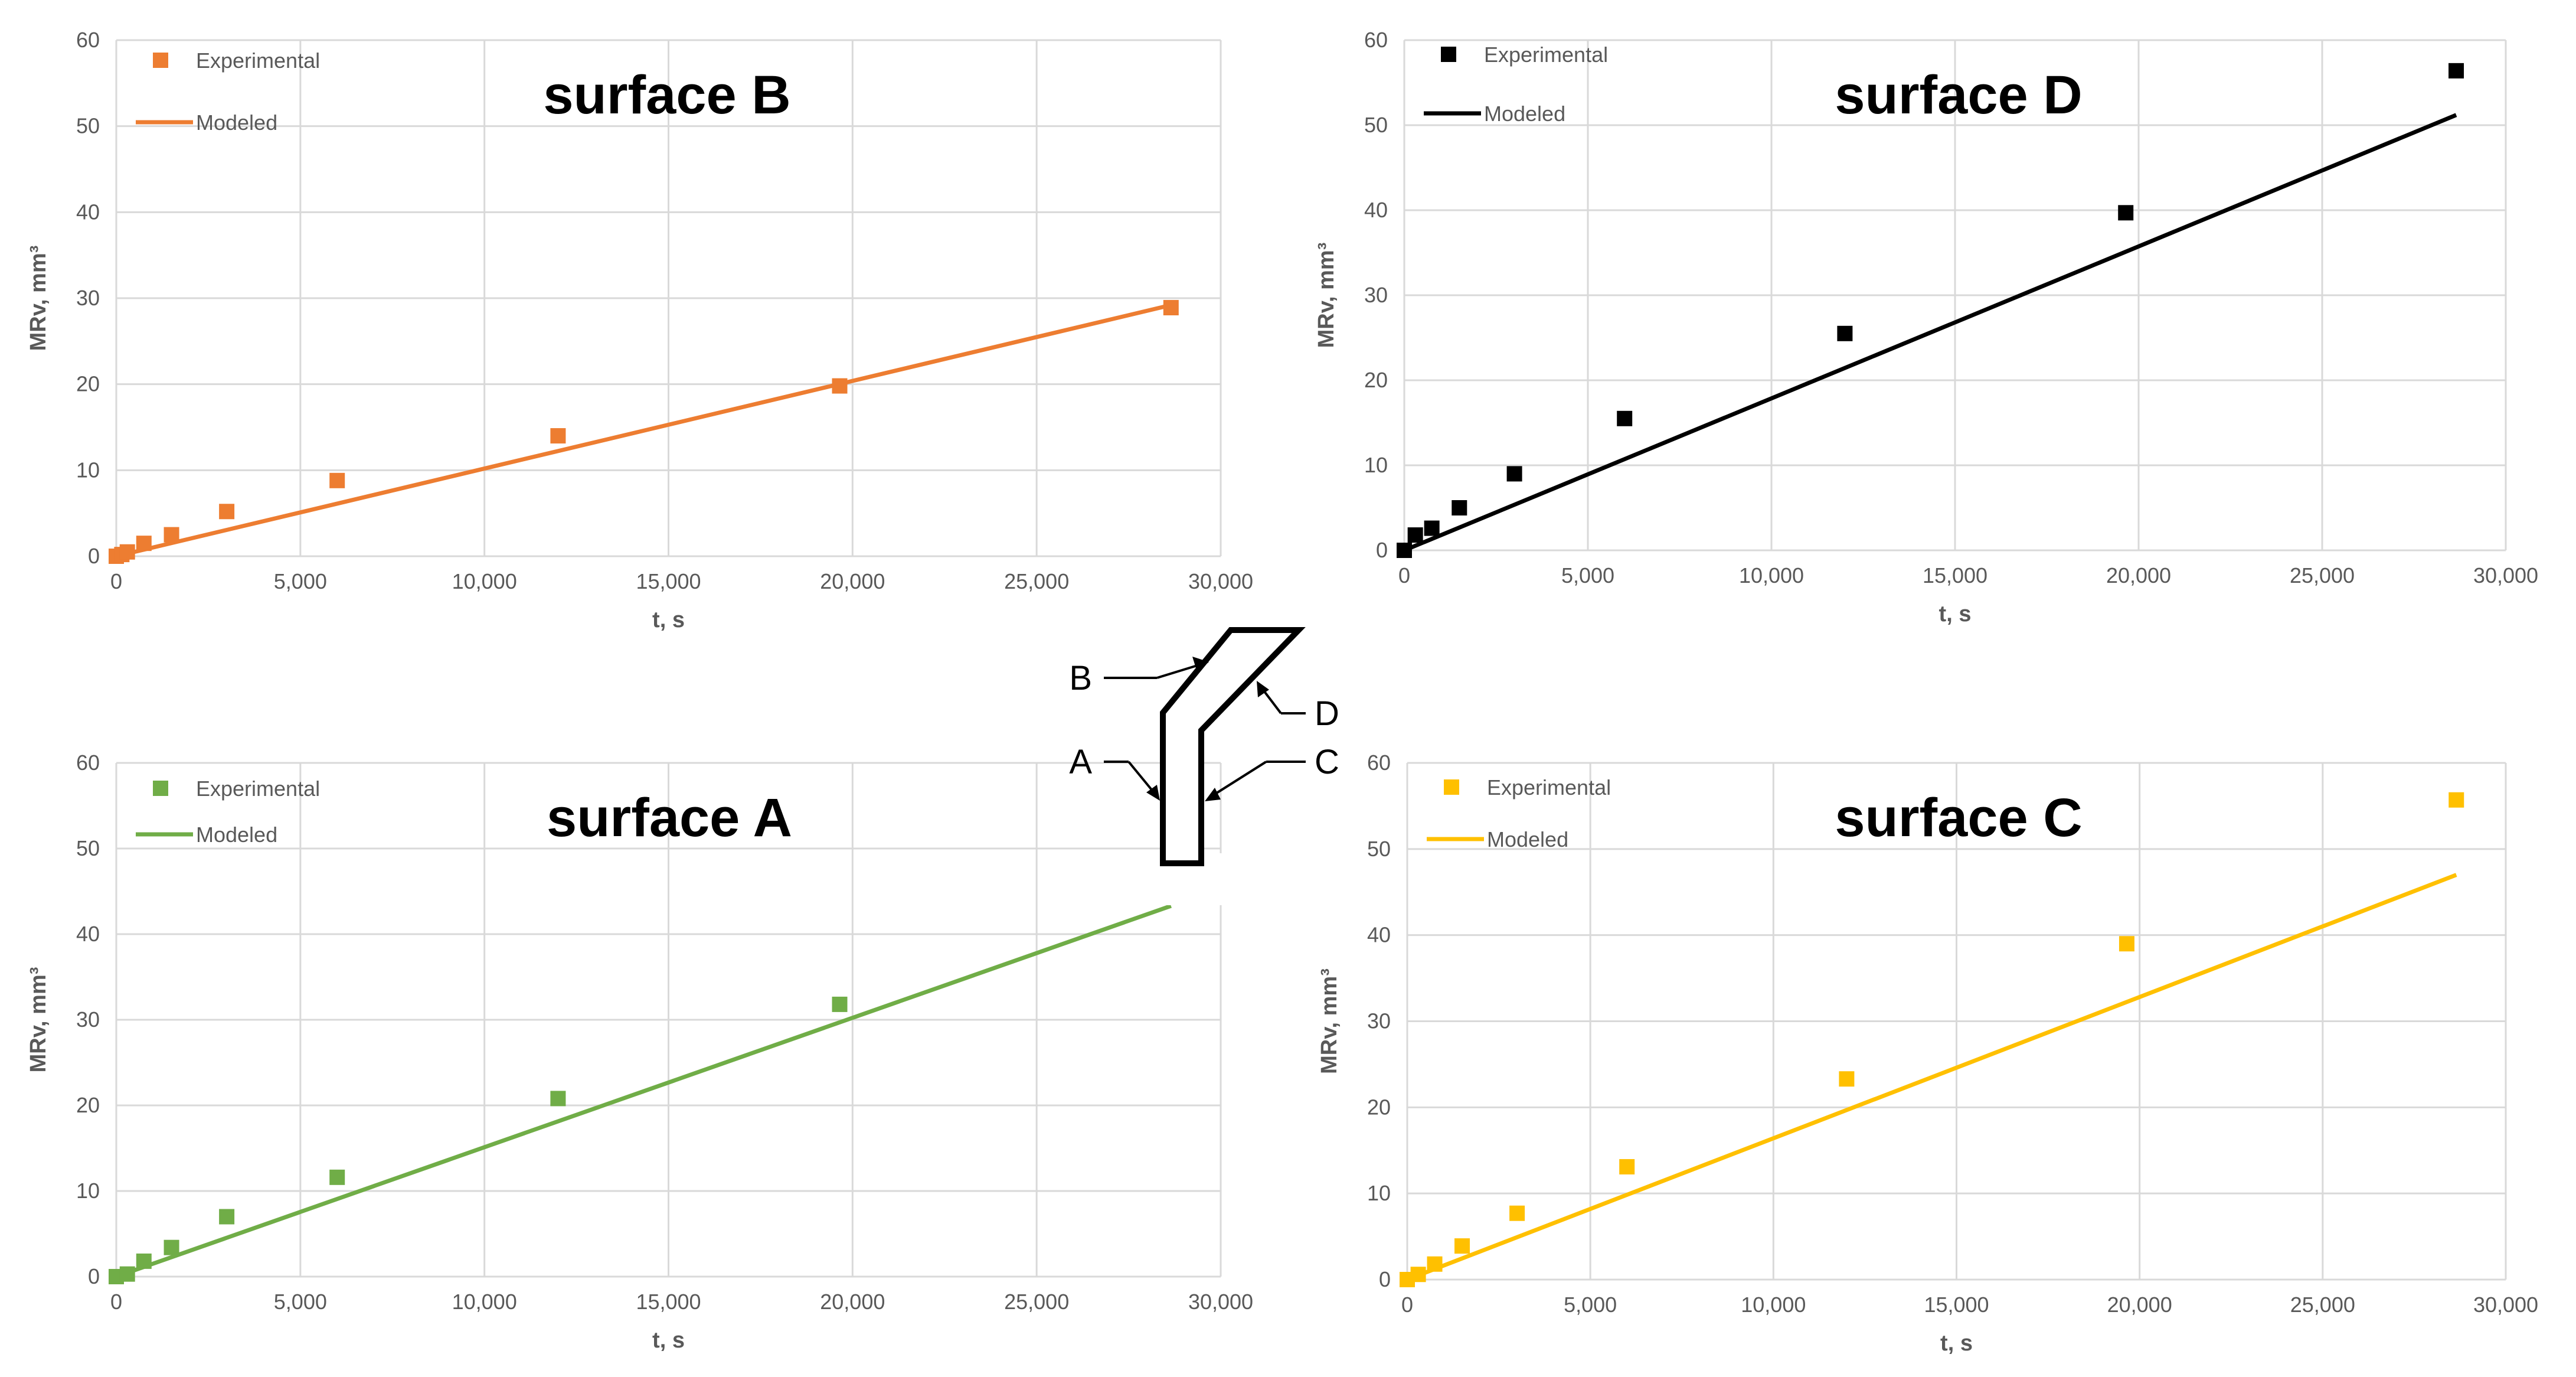 This screenshot has width=2576, height=1377. What do you see at coordinates (1327, 713) in the screenshot?
I see `diagram-label-d: D` at bounding box center [1327, 713].